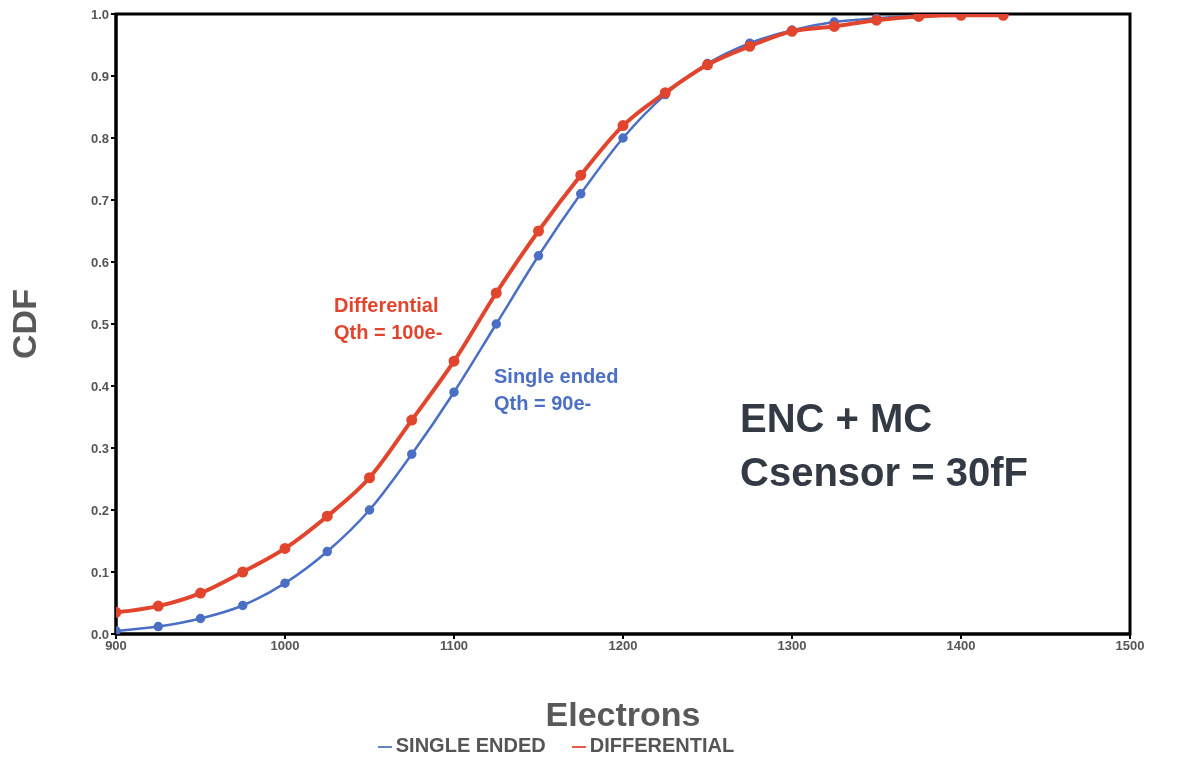  Describe the element at coordinates (470, 745) in the screenshot. I see `legend-label: SINGLE ENDED` at that location.